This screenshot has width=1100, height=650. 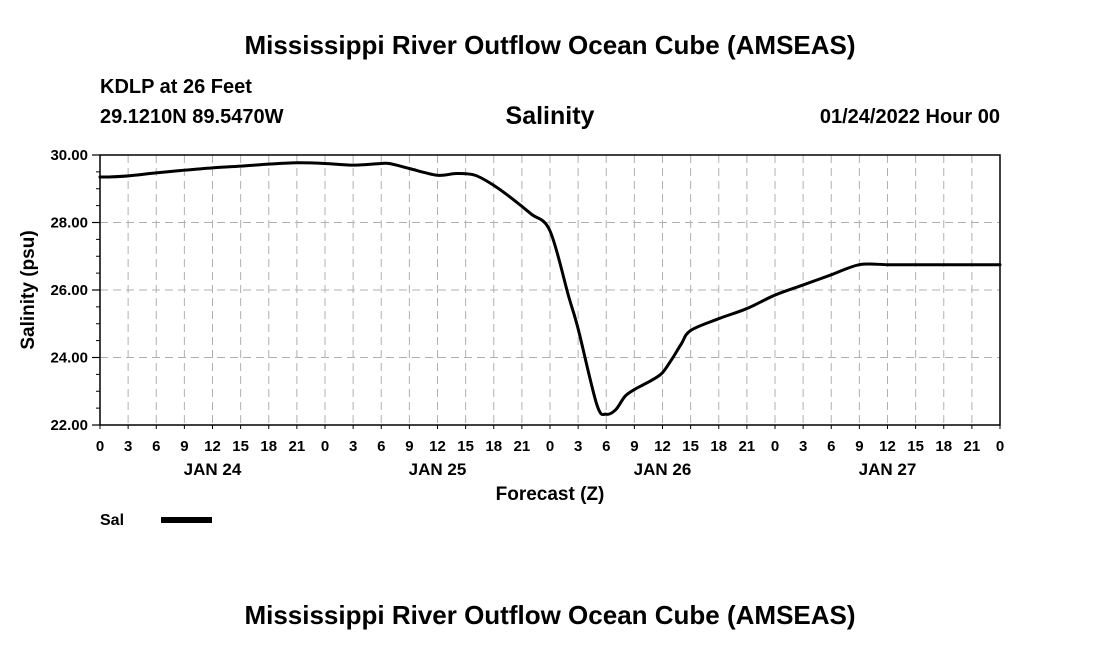 What do you see at coordinates (69, 223) in the screenshot?
I see `y-tick-label: 28.00` at bounding box center [69, 223].